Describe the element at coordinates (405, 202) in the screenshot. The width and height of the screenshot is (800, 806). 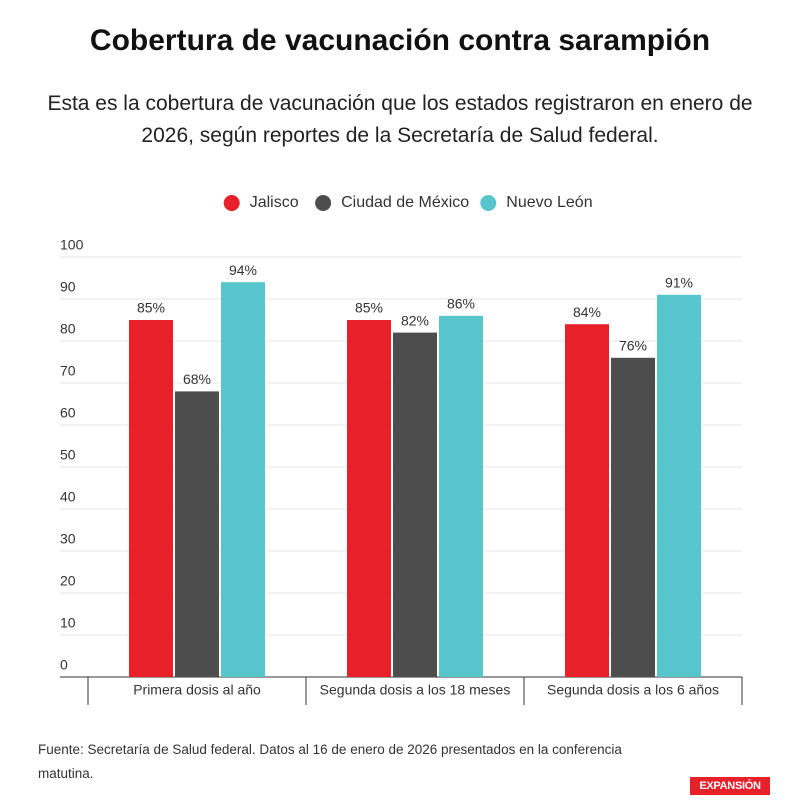
I see `legend-label: Ciudad de México` at that location.